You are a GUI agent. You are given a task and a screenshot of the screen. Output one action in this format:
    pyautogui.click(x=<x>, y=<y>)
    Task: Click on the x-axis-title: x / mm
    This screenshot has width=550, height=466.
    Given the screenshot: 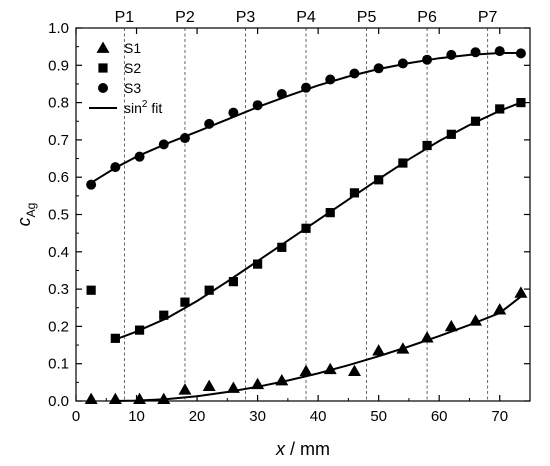 What is the action you would take?
    pyautogui.click(x=302, y=449)
    